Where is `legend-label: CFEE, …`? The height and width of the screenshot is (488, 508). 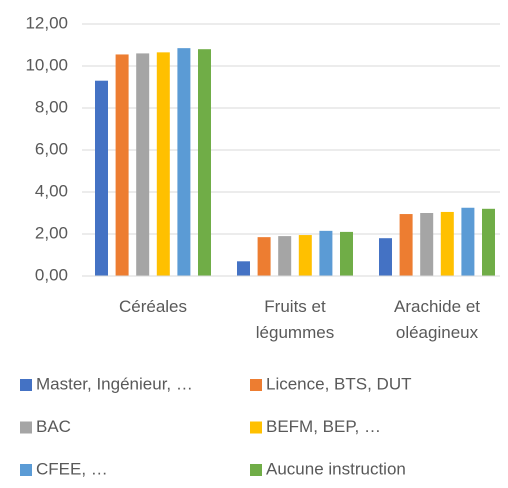 legend-label: CFEE, … is located at coordinates (72, 468).